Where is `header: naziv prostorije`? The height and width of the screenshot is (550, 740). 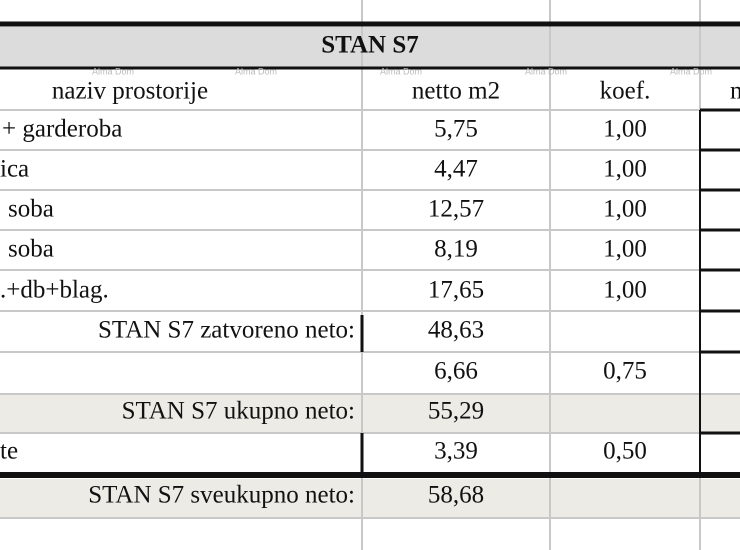 header: naziv prostorije is located at coordinates (130, 91).